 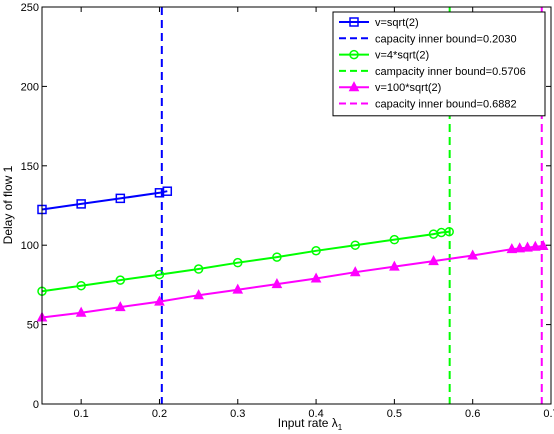 What do you see at coordinates (30, 167) in the screenshot?
I see `y-tick-label: 150` at bounding box center [30, 167].